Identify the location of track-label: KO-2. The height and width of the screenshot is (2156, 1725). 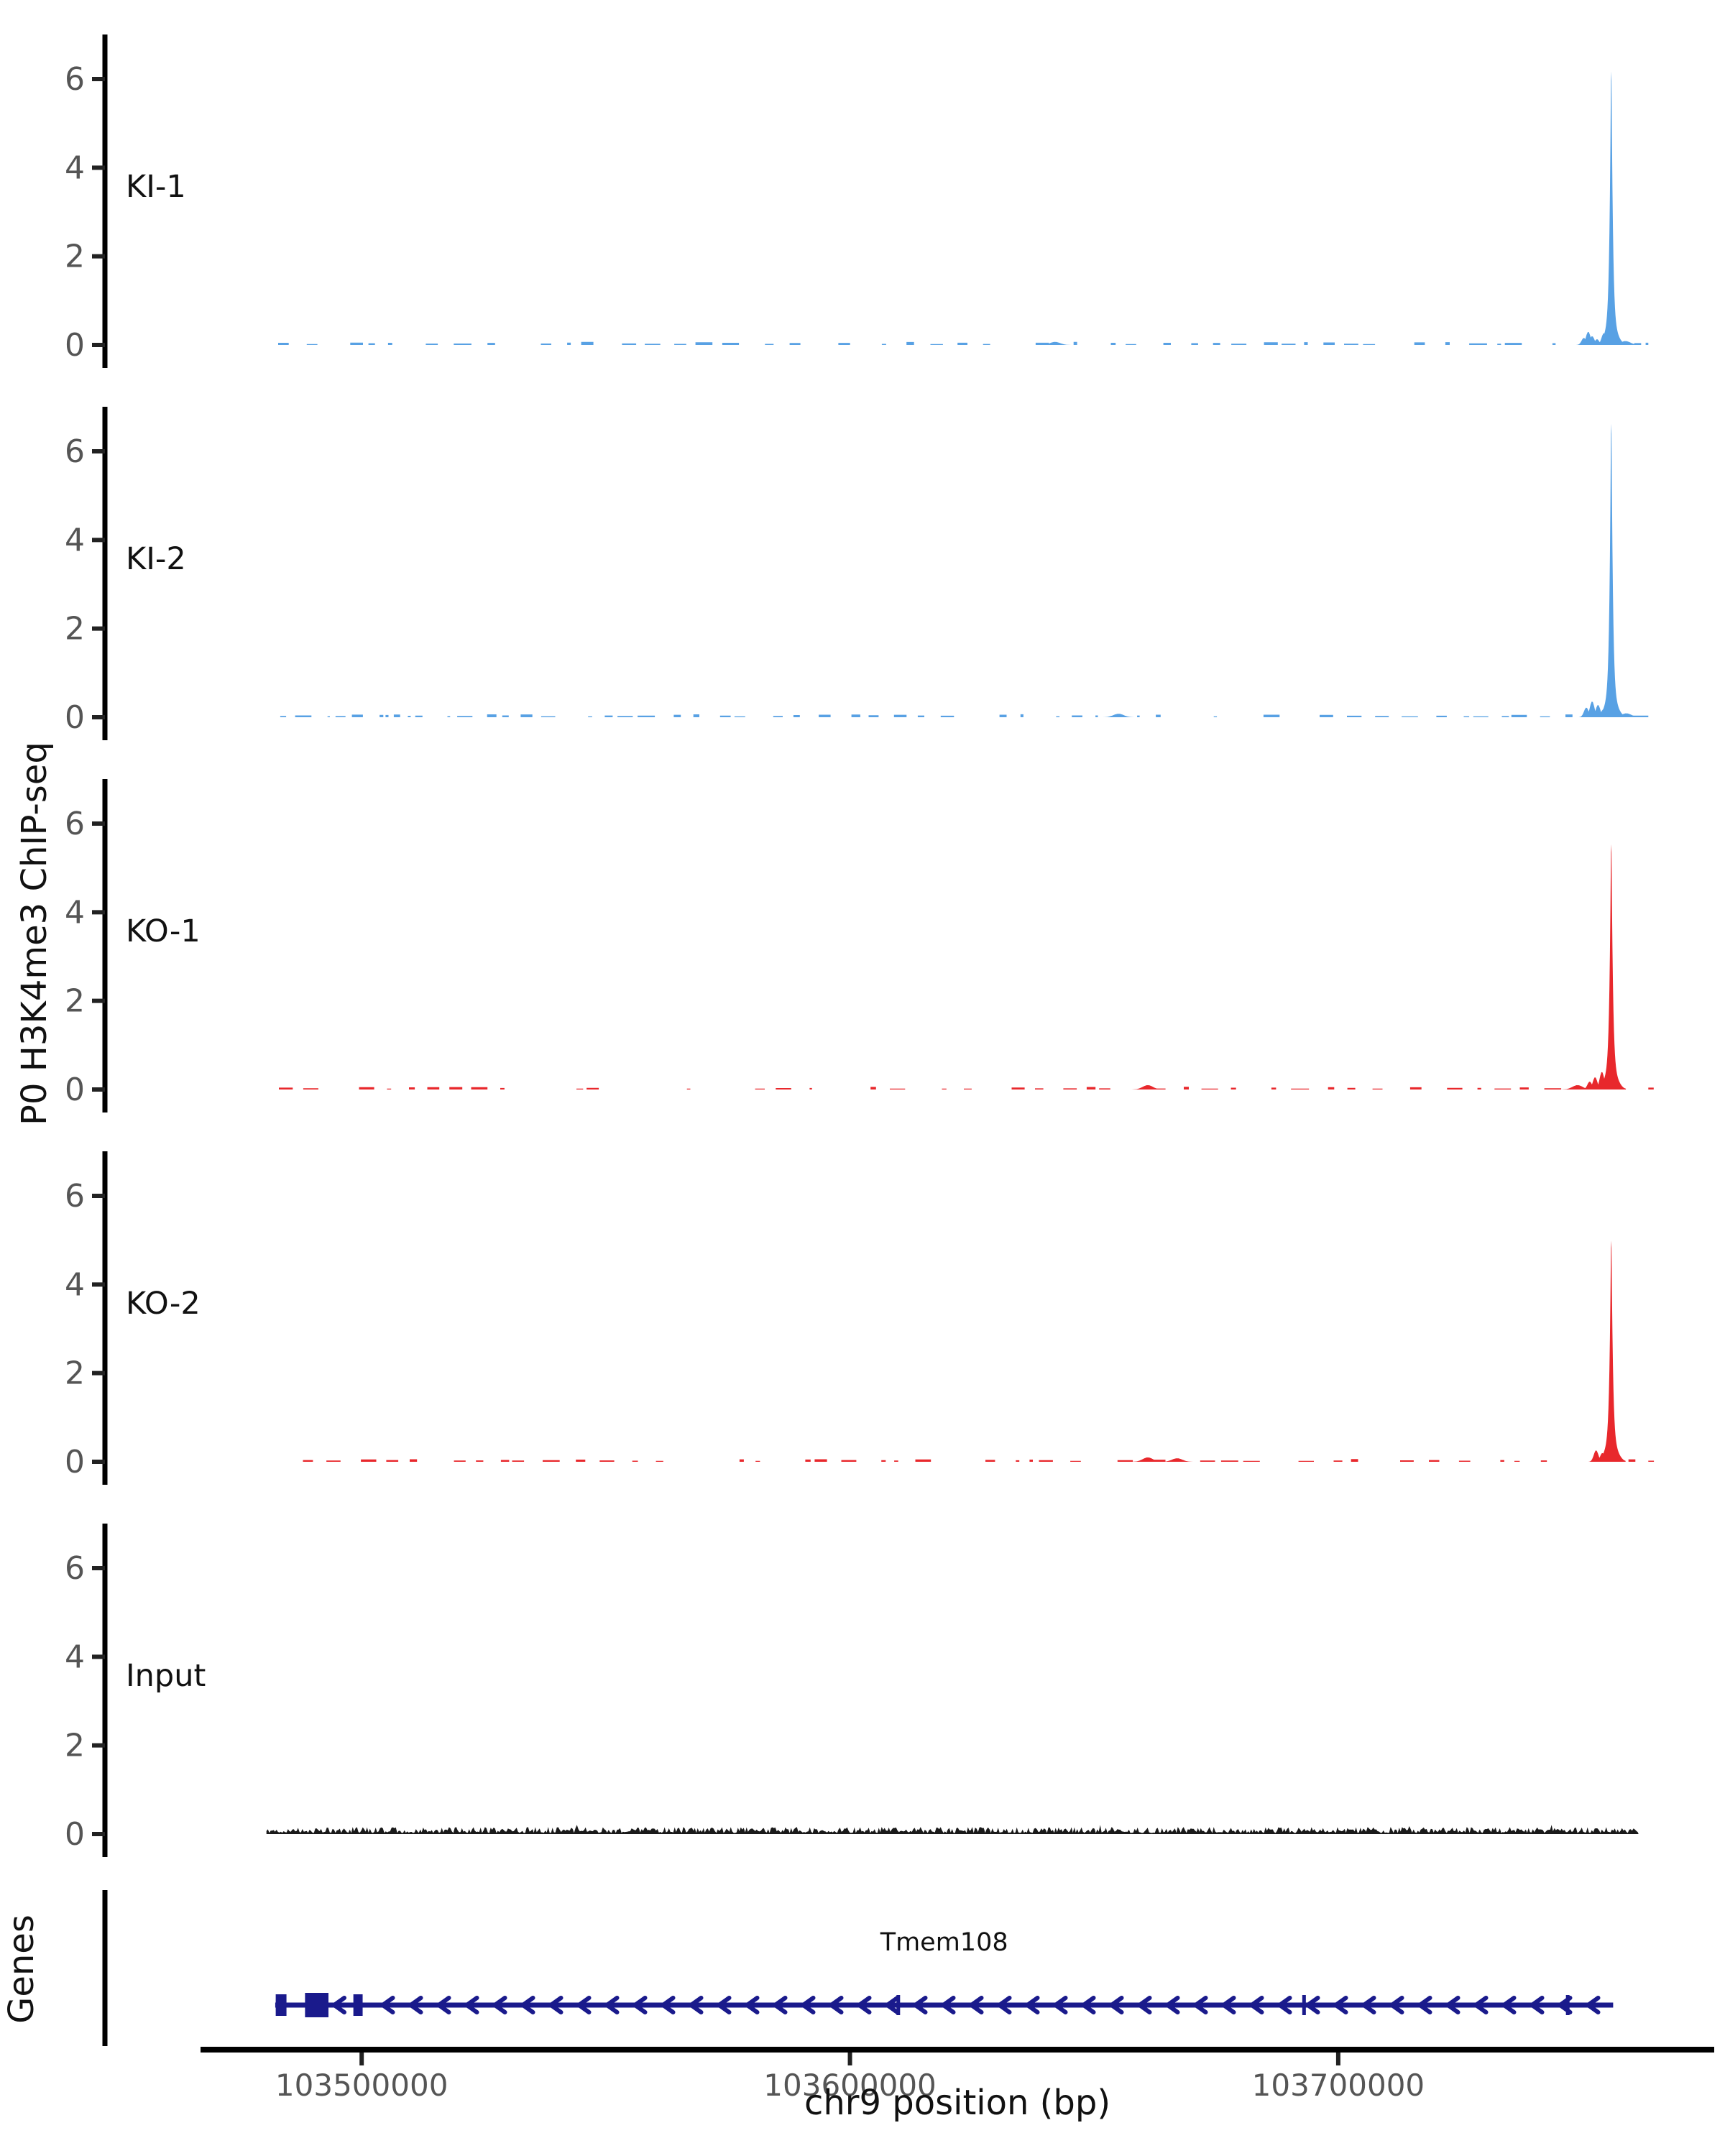
(163, 1304).